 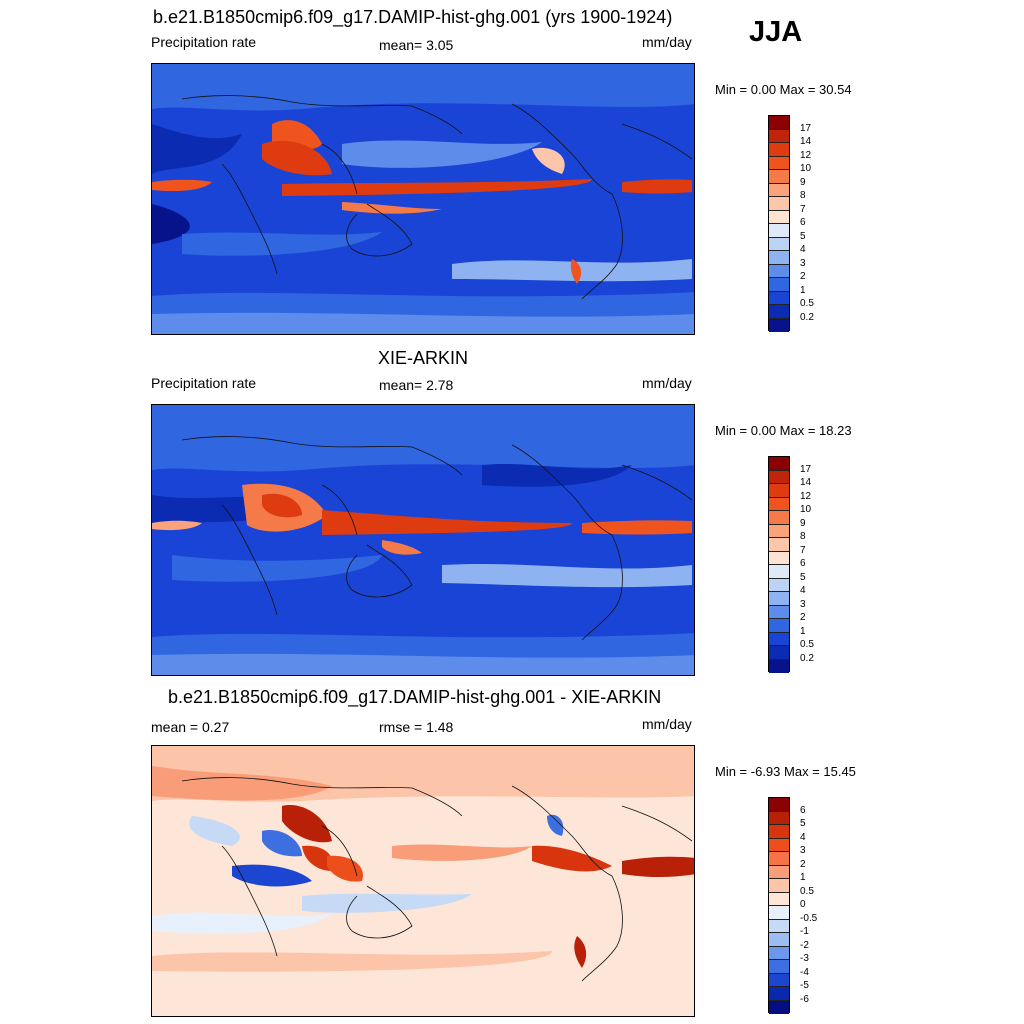 What do you see at coordinates (807, 317) in the screenshot?
I see `colorbar-tick-label: 0.2` at bounding box center [807, 317].